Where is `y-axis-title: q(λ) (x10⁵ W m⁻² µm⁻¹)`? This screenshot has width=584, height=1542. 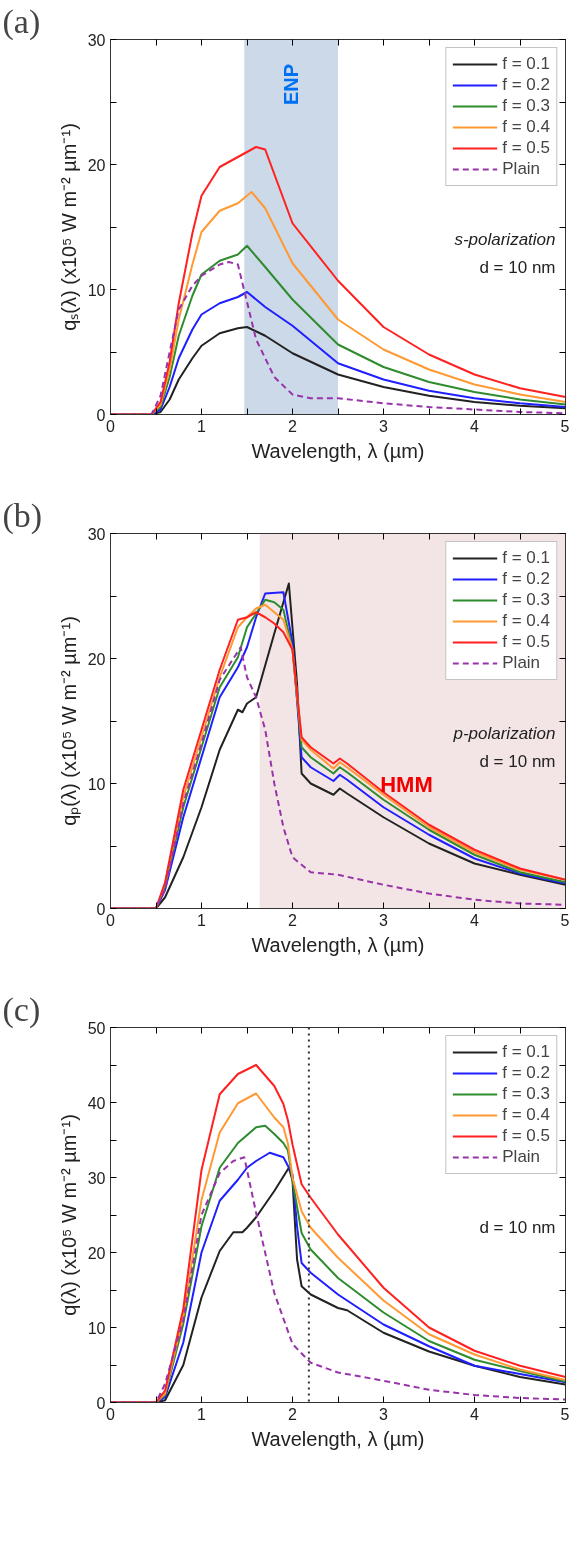 y-axis-title: q(λ) (x10⁵ W m⁻² µm⁻¹) is located at coordinates (68, 1215).